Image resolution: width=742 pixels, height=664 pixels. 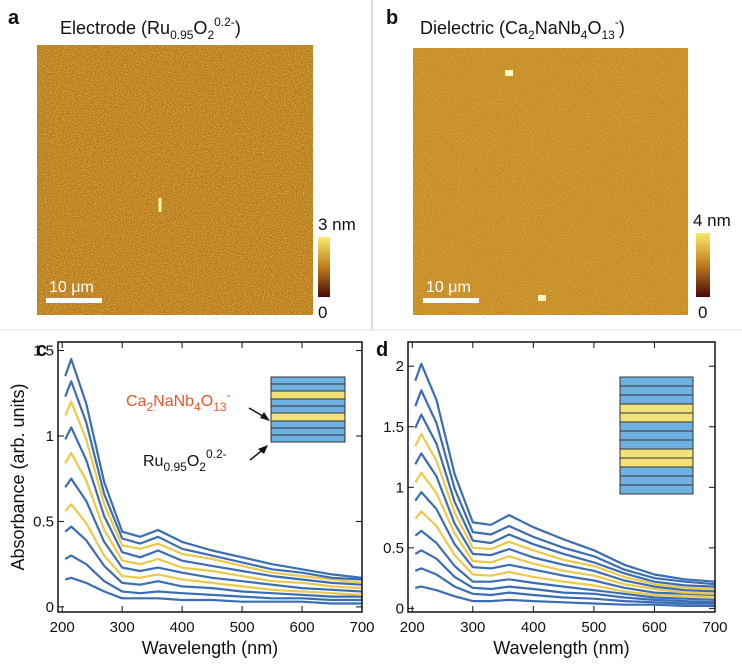 I want to click on panel-letter: a, so click(x=14, y=18).